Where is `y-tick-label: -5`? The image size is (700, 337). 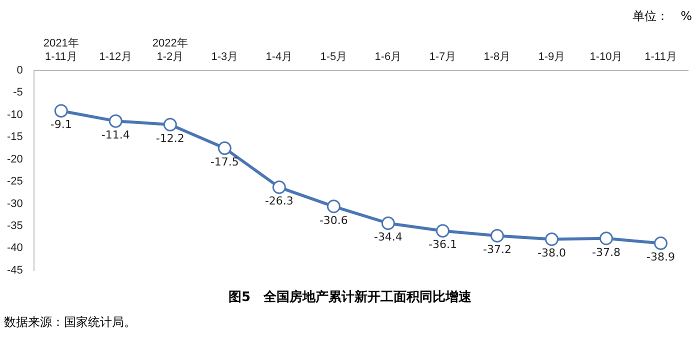 y-tick-label: -5 is located at coordinates (18, 92).